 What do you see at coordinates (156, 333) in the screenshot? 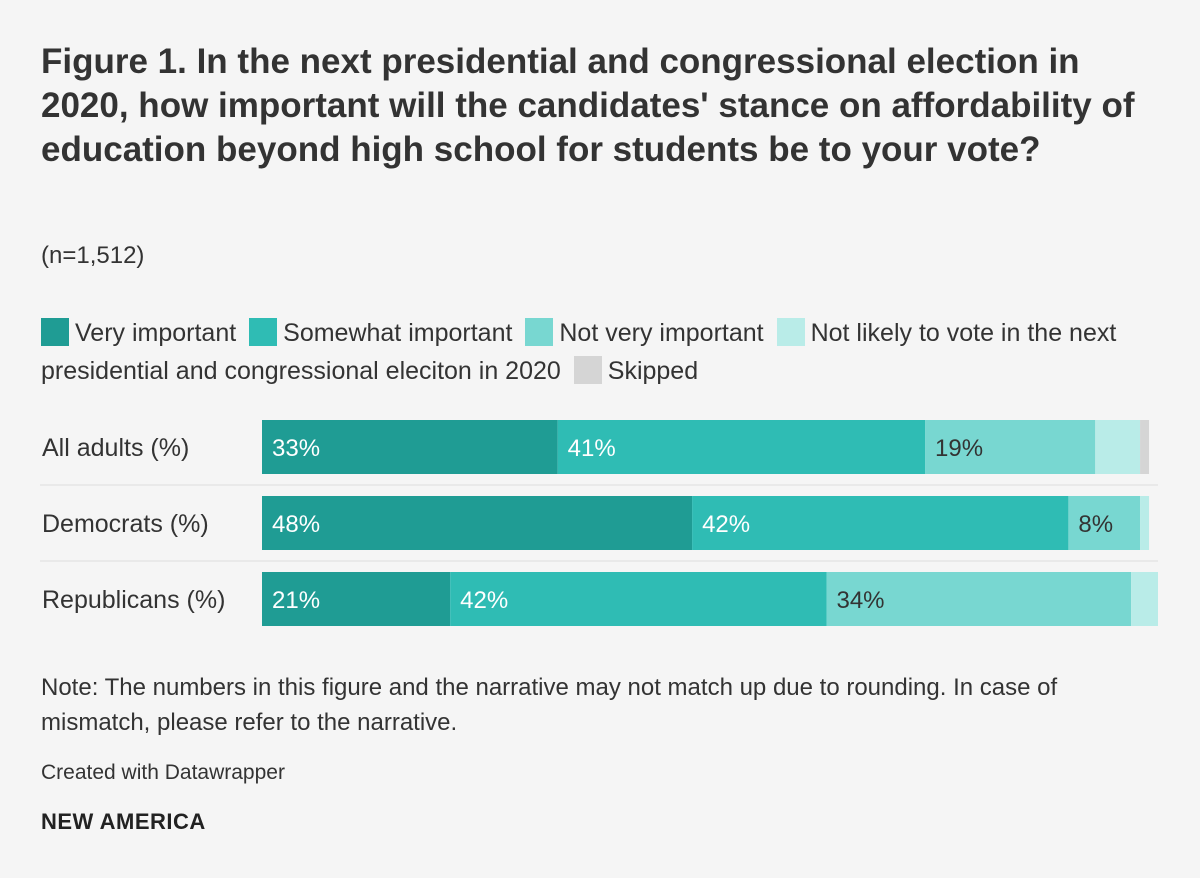
I see `legend-label: Very important` at bounding box center [156, 333].